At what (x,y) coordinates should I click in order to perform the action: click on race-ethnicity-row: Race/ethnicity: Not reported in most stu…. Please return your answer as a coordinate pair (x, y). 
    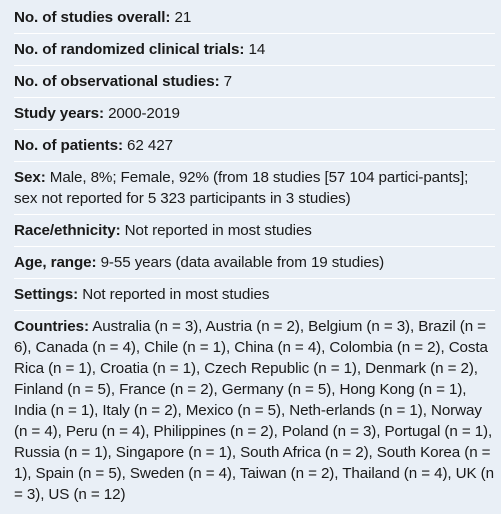
    Looking at the image, I should click on (254, 232).